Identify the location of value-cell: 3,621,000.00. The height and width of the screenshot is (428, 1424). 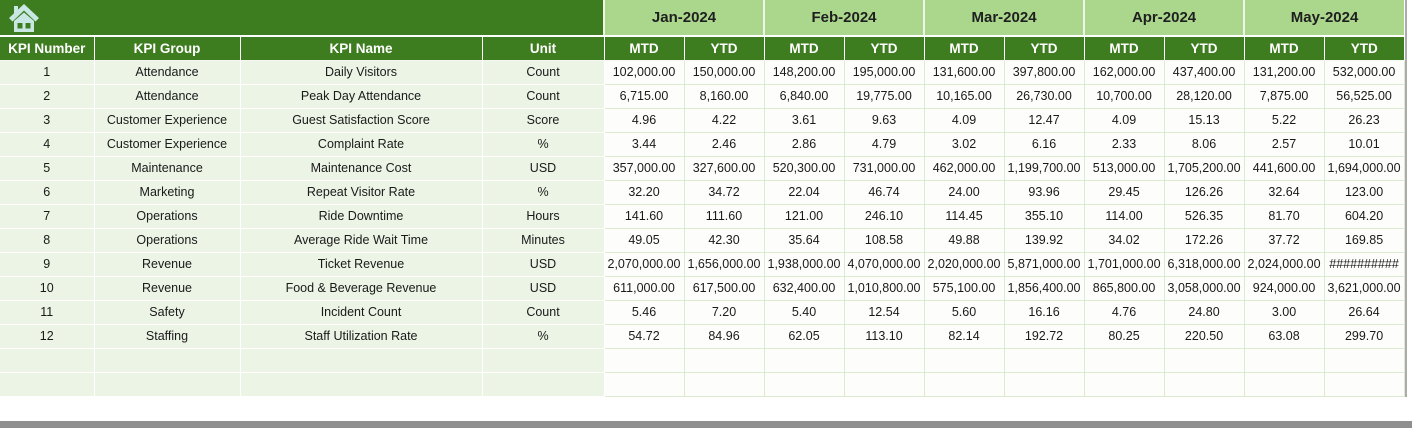
(1364, 288).